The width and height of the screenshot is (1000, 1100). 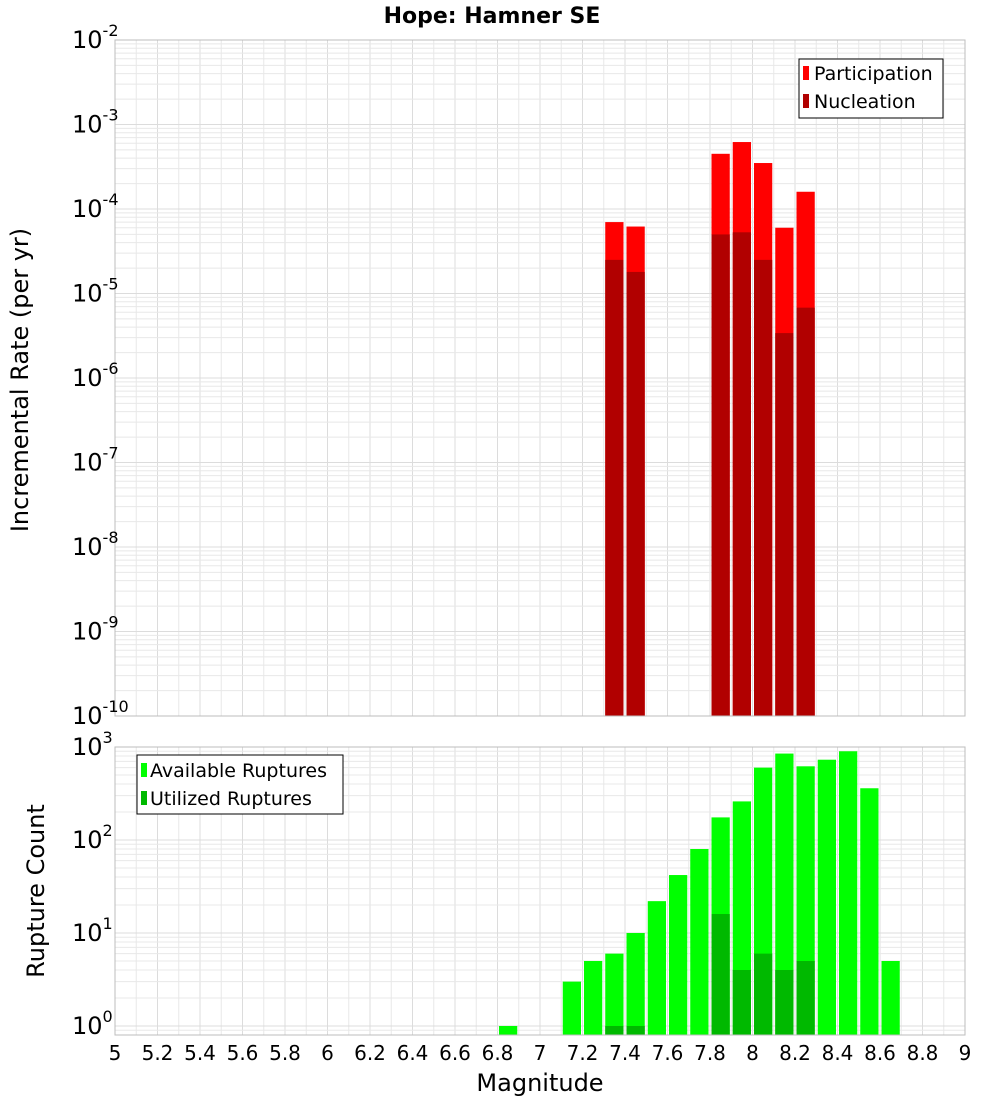 I want to click on x-tick-label: 8.4, so click(x=838, y=1053).